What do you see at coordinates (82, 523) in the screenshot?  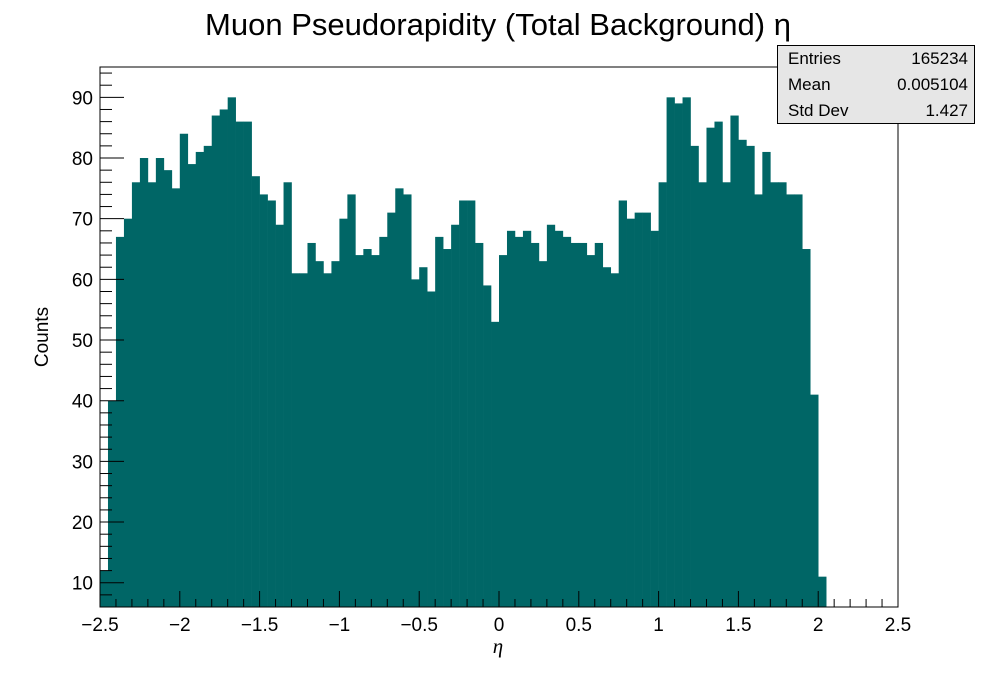 I see `y-tick-label: 20` at bounding box center [82, 523].